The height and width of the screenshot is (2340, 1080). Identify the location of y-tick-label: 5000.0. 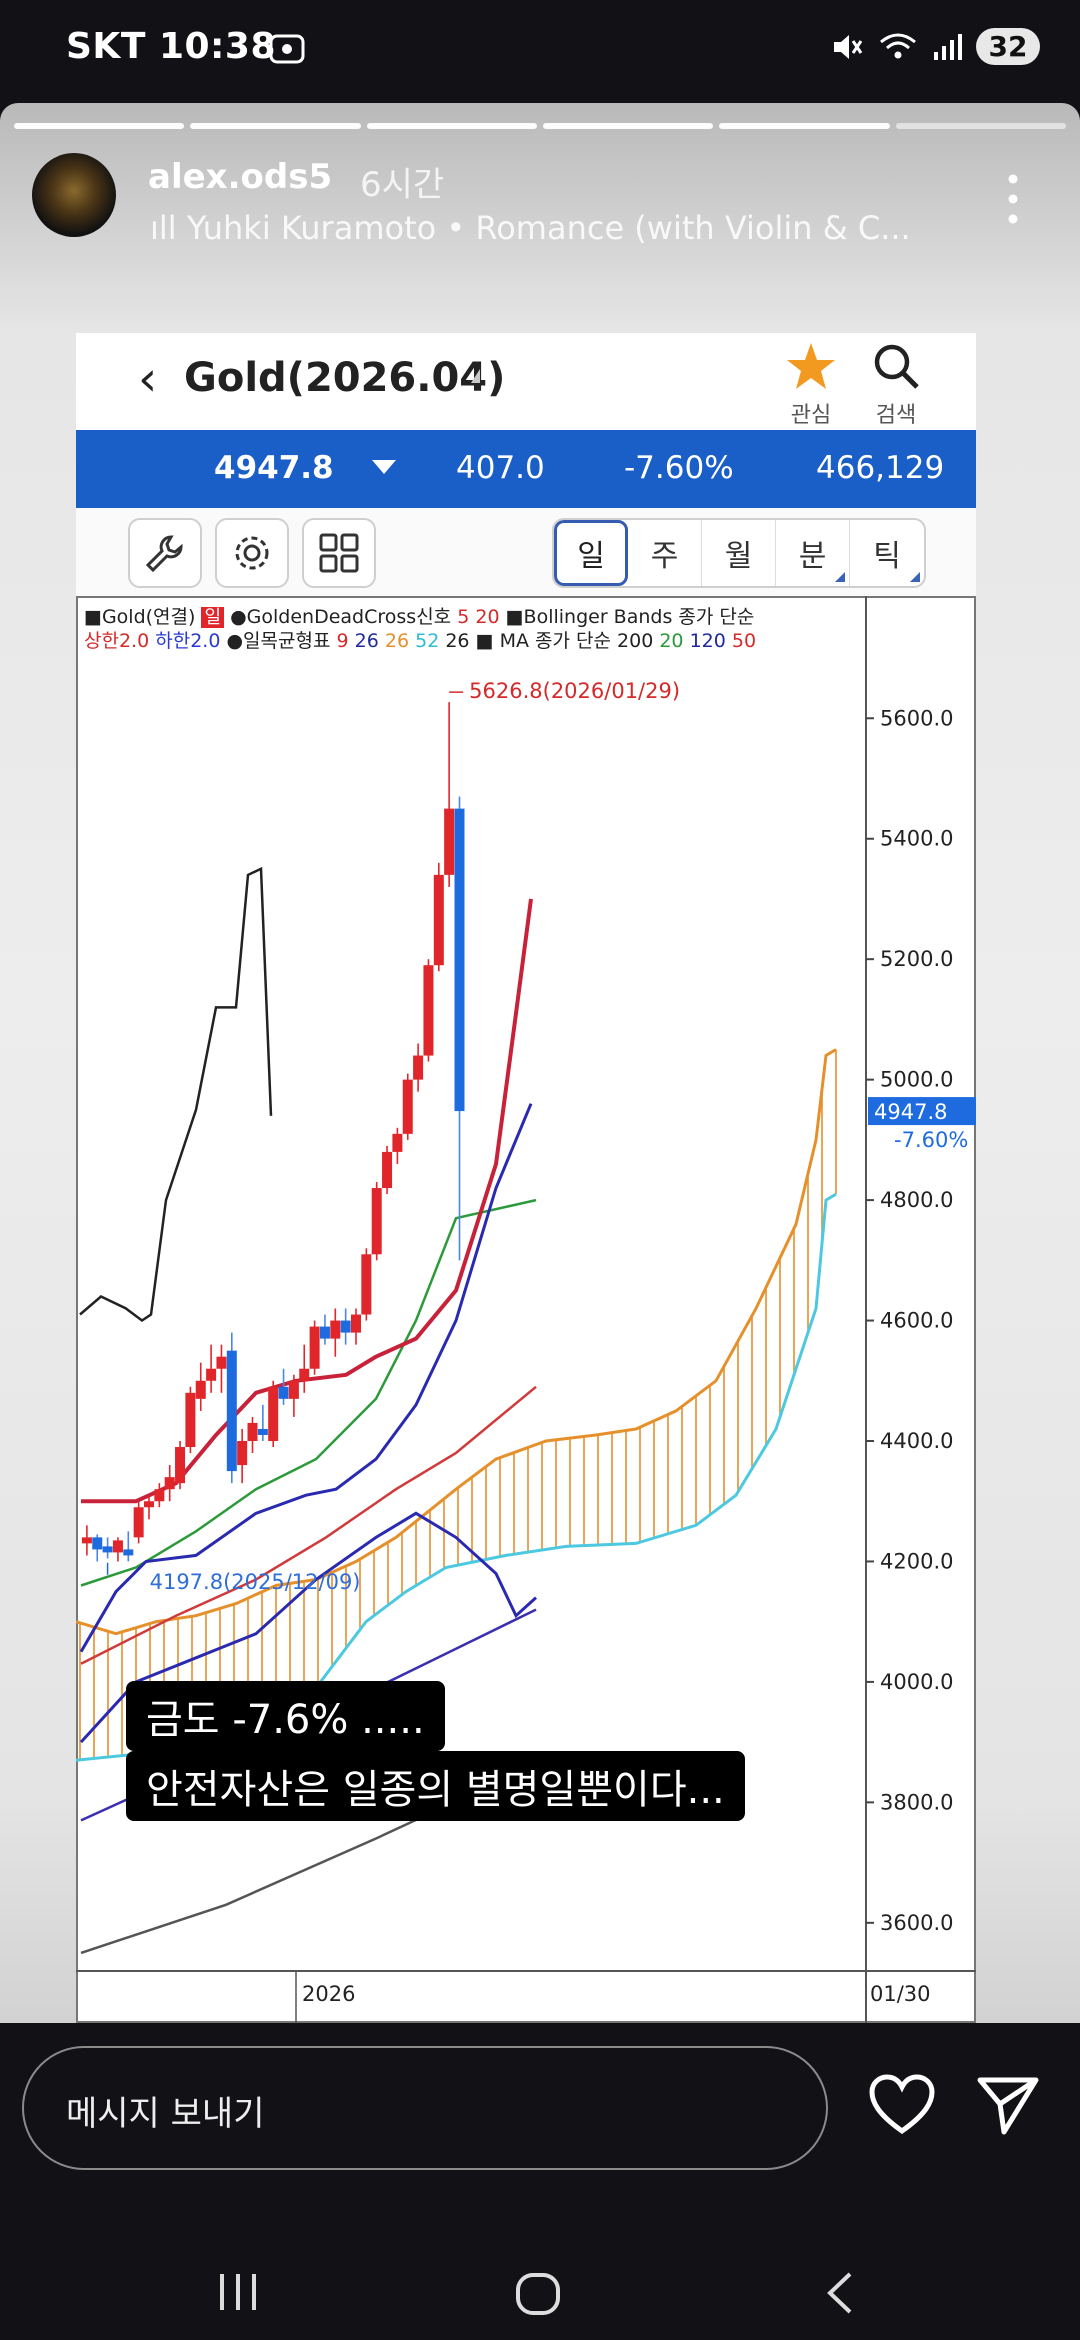
(916, 1080).